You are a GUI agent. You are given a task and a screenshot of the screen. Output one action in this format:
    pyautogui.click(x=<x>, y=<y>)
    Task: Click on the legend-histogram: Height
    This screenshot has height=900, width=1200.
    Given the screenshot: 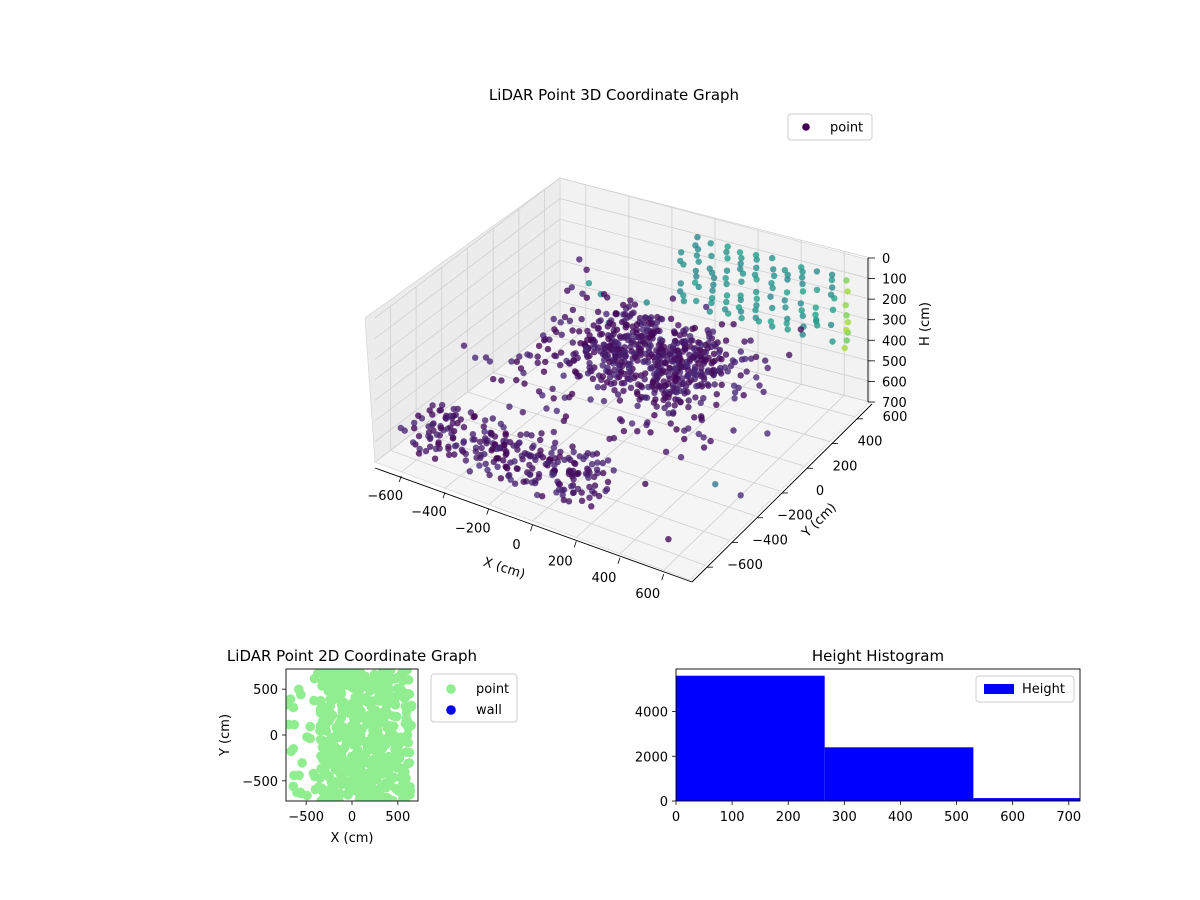 What is the action you would take?
    pyautogui.click(x=1025, y=689)
    